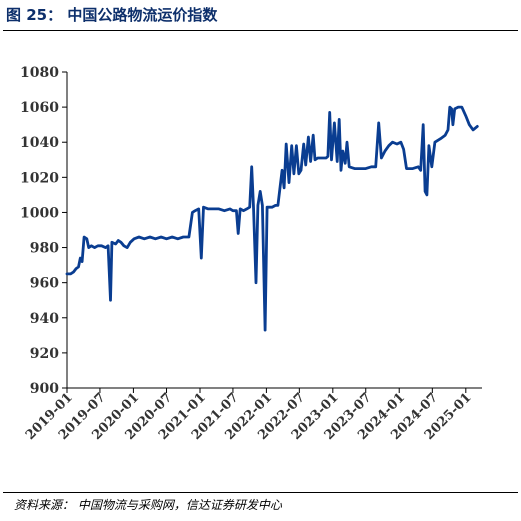  Describe the element at coordinates (44, 389) in the screenshot. I see `y-tick-label: 900` at that location.